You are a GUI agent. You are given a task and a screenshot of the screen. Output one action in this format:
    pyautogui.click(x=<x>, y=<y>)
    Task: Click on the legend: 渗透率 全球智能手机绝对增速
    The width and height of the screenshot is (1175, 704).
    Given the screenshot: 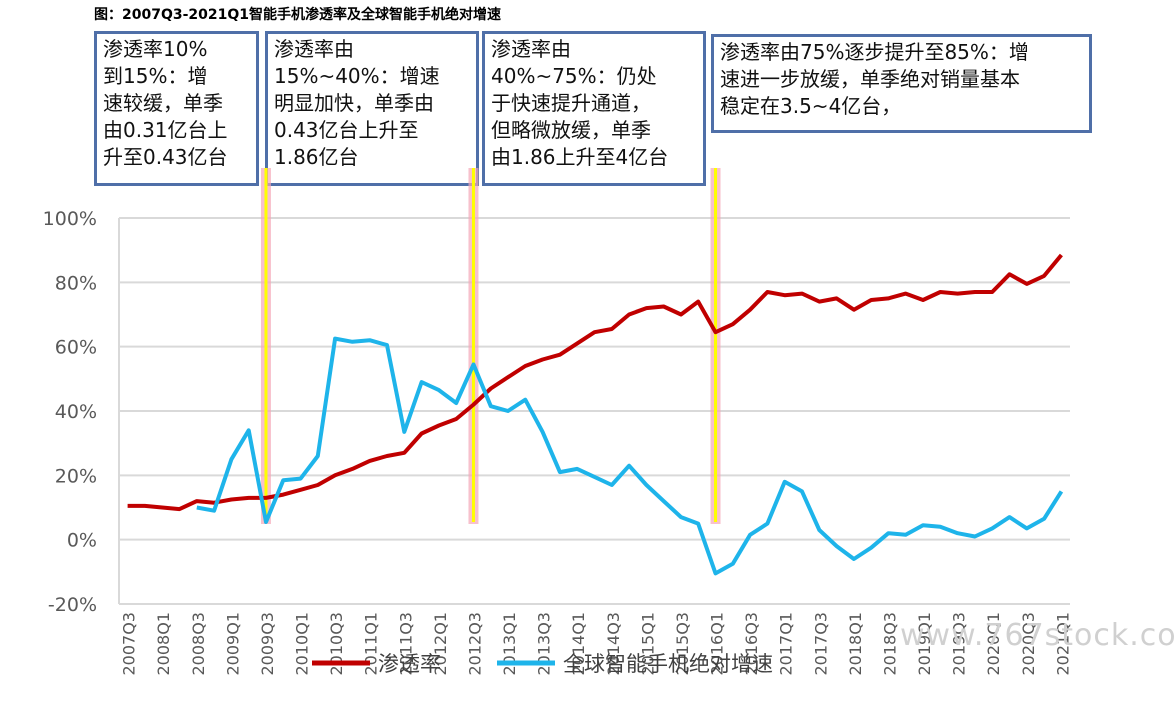 What is the action you would take?
    pyautogui.click(x=542, y=664)
    